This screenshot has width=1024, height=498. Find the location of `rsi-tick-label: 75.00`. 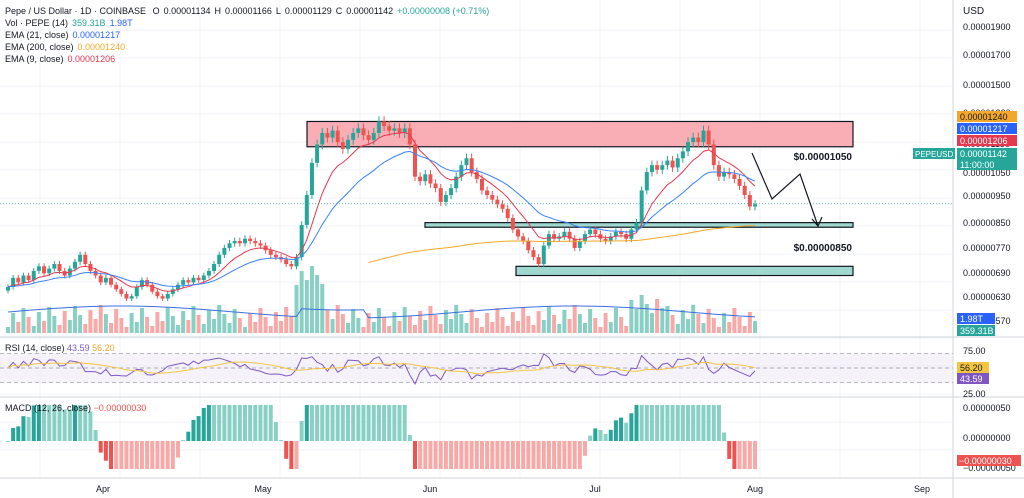

rsi-tick-label: 75.00 is located at coordinates (974, 351).